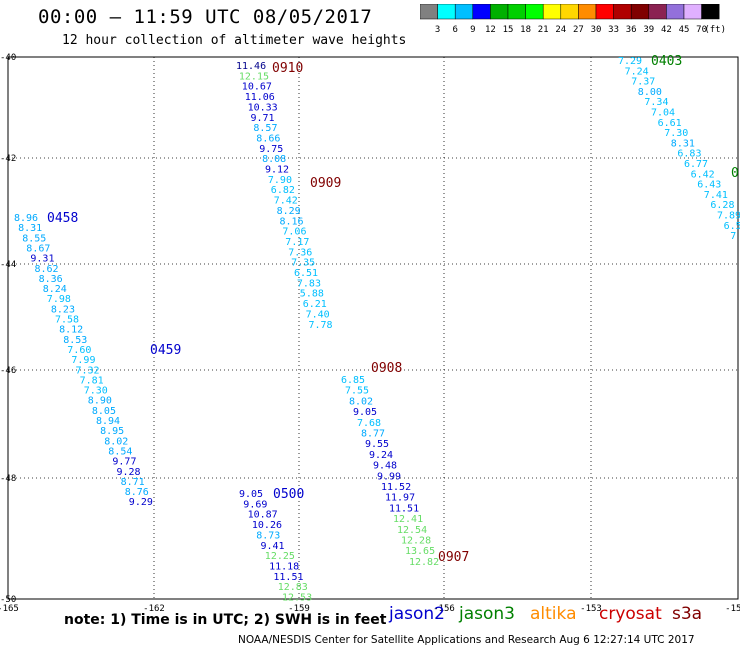  Describe the element at coordinates (297, 242) in the screenshot. I see `wave-height-value: 7.17` at that location.